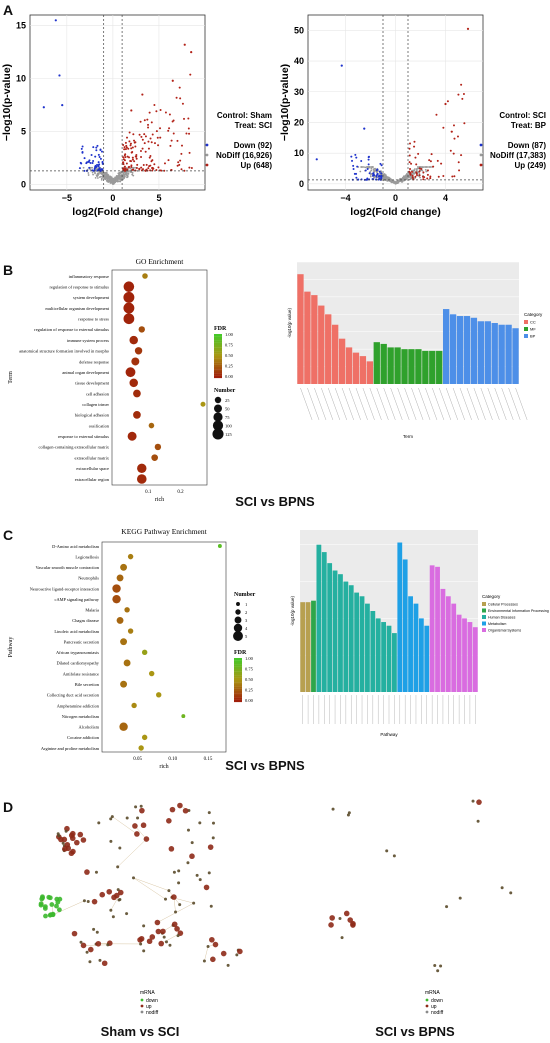 The image size is (550, 1043). What do you see at coordinates (522, 115) in the screenshot?
I see `legend-control: Control: SCI` at bounding box center [522, 115].